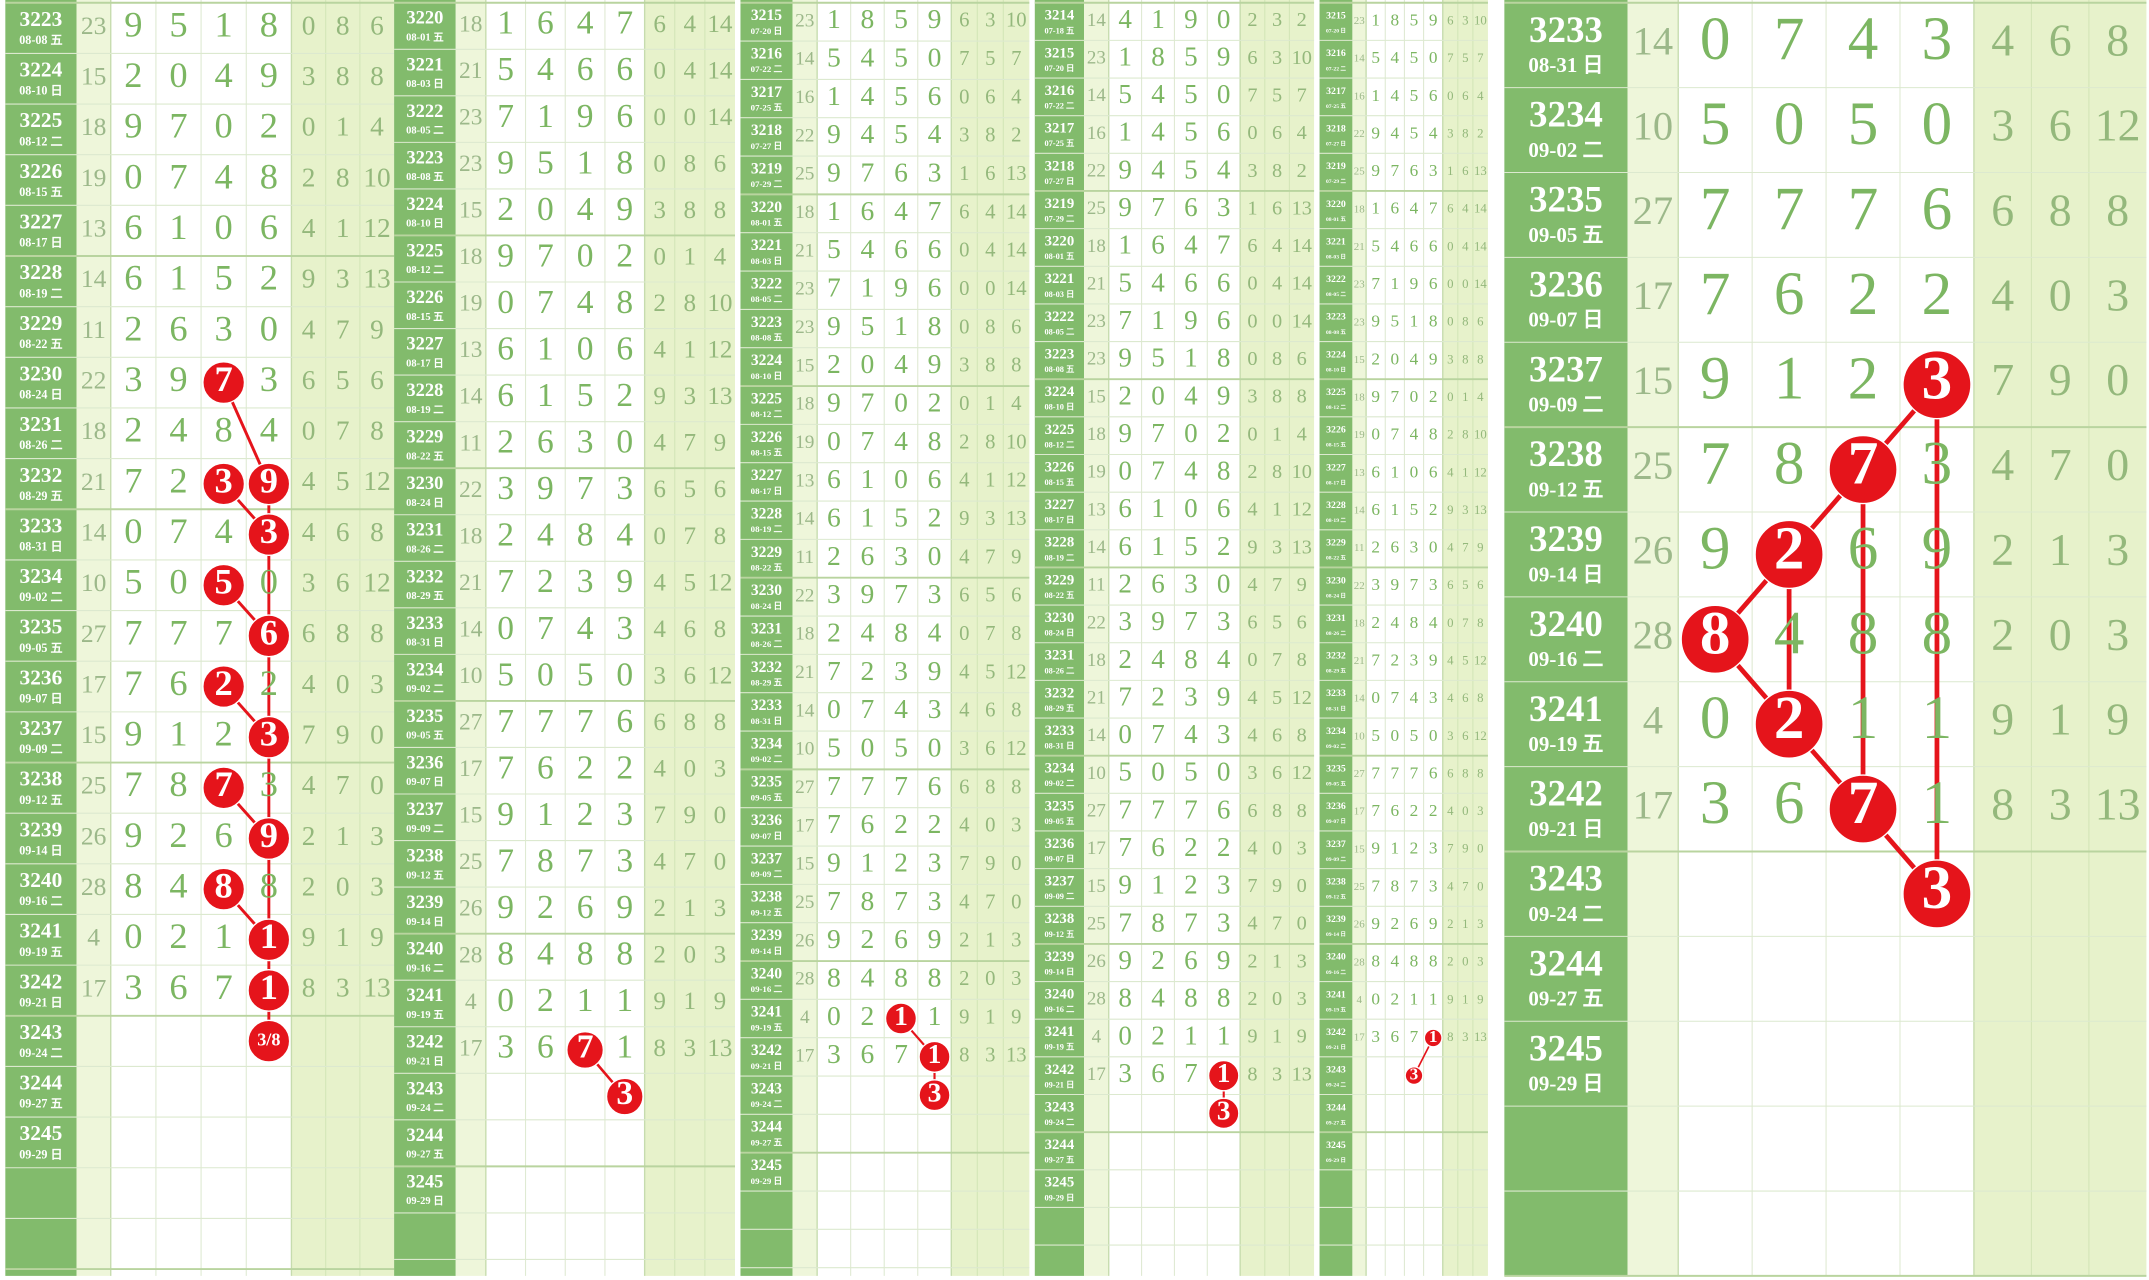 The height and width of the screenshot is (1280, 2149). What do you see at coordinates (690, 536) in the screenshot?
I see `stat-value: 7` at bounding box center [690, 536].